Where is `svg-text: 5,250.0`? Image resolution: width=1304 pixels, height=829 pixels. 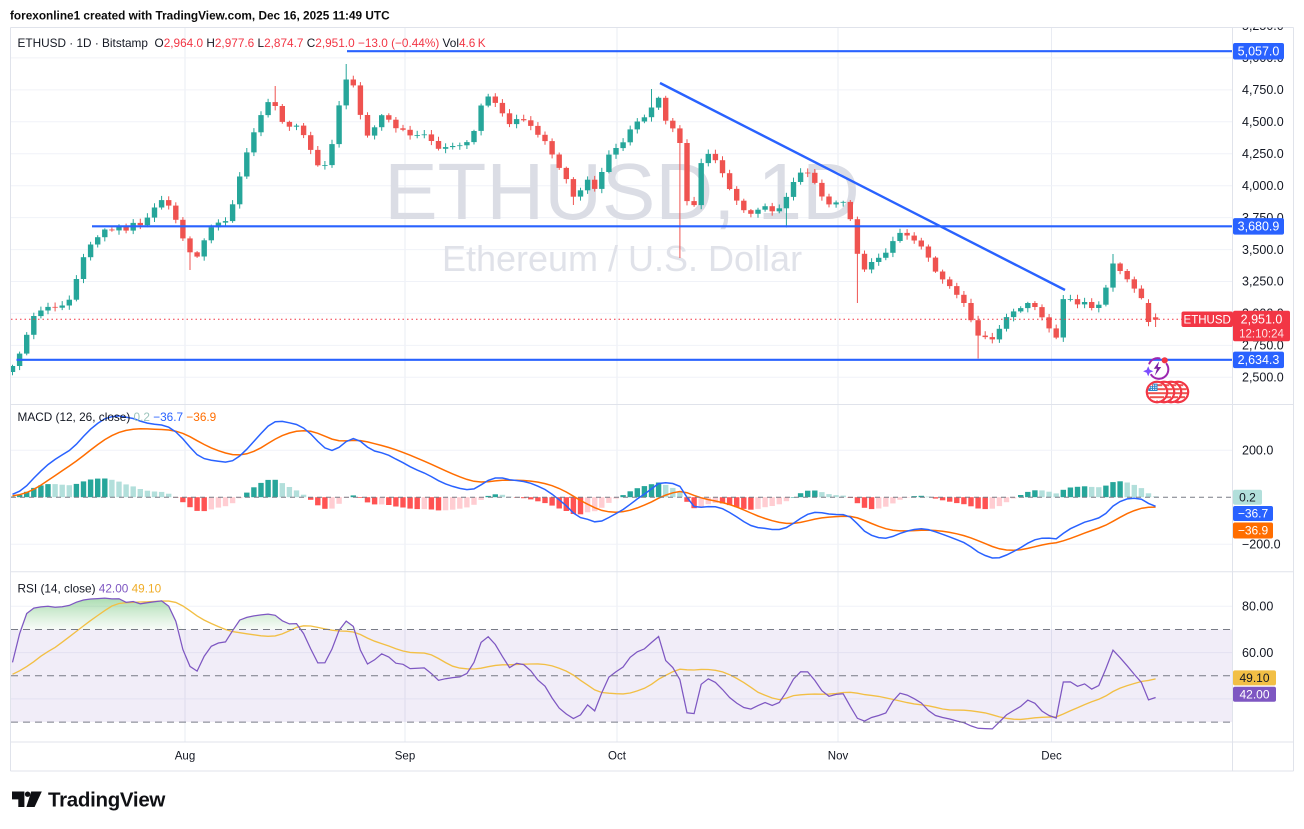
svg-text: 5,250.0 is located at coordinates (1263, 26).